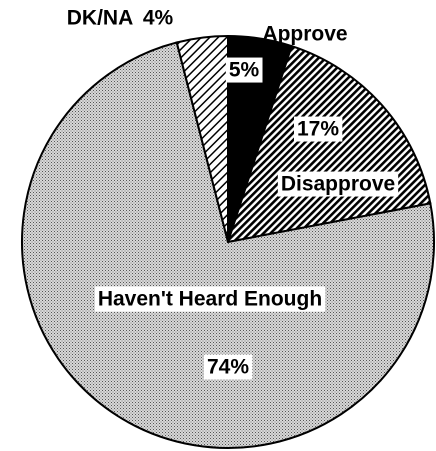 The height and width of the screenshot is (451, 436). I want to click on category-label: Haven't Heard Enough, so click(210, 299).